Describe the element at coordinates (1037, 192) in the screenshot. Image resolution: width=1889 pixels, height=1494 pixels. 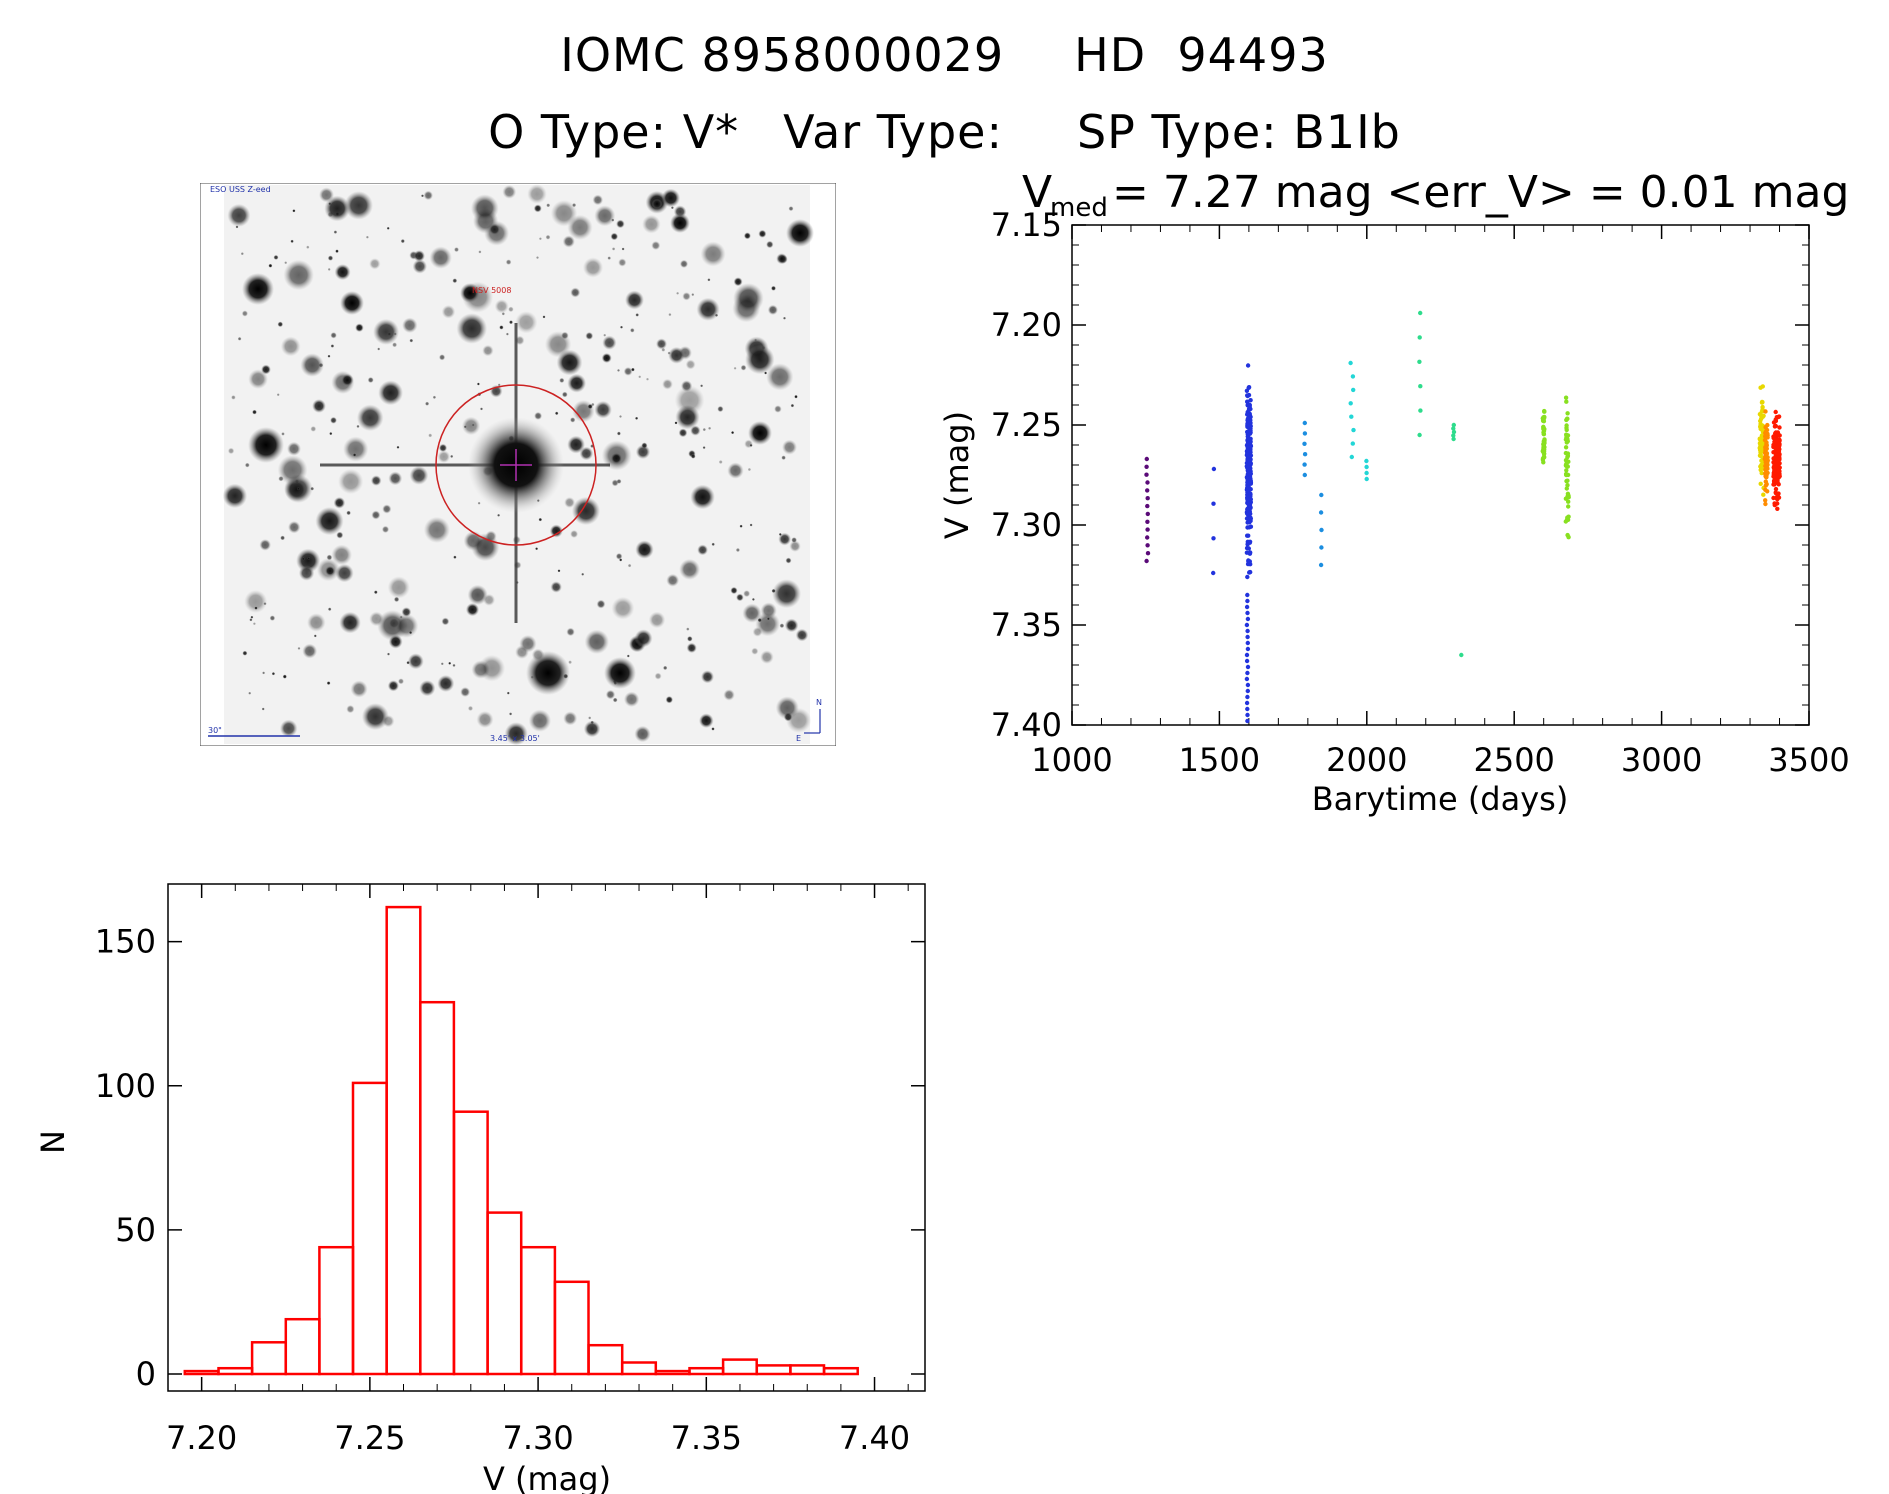
I see `lc-title-v: V` at that location.